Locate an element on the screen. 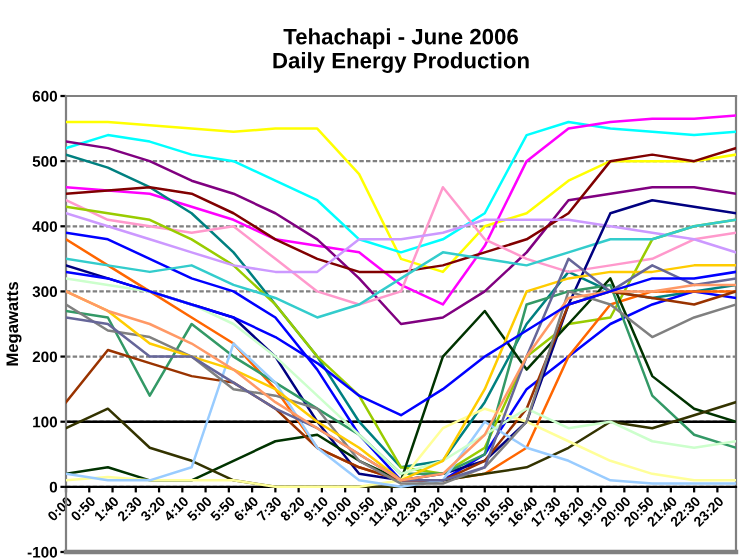 The width and height of the screenshot is (748, 560). line-series is located at coordinates (401, 243).